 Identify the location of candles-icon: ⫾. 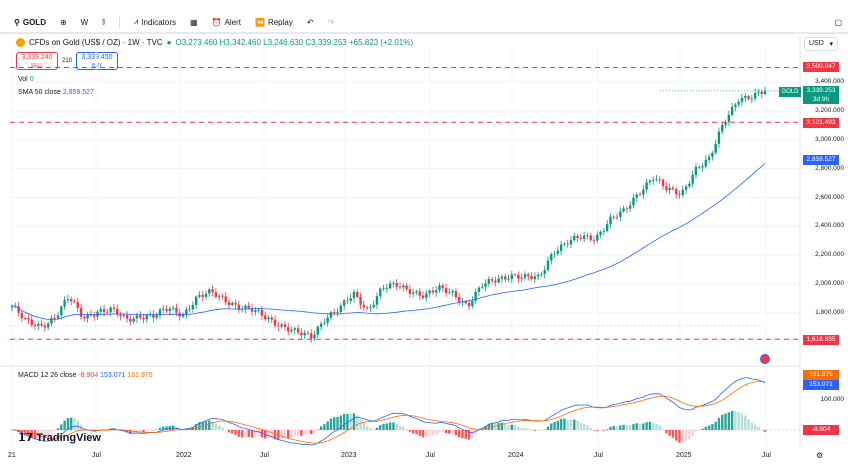
(103, 21).